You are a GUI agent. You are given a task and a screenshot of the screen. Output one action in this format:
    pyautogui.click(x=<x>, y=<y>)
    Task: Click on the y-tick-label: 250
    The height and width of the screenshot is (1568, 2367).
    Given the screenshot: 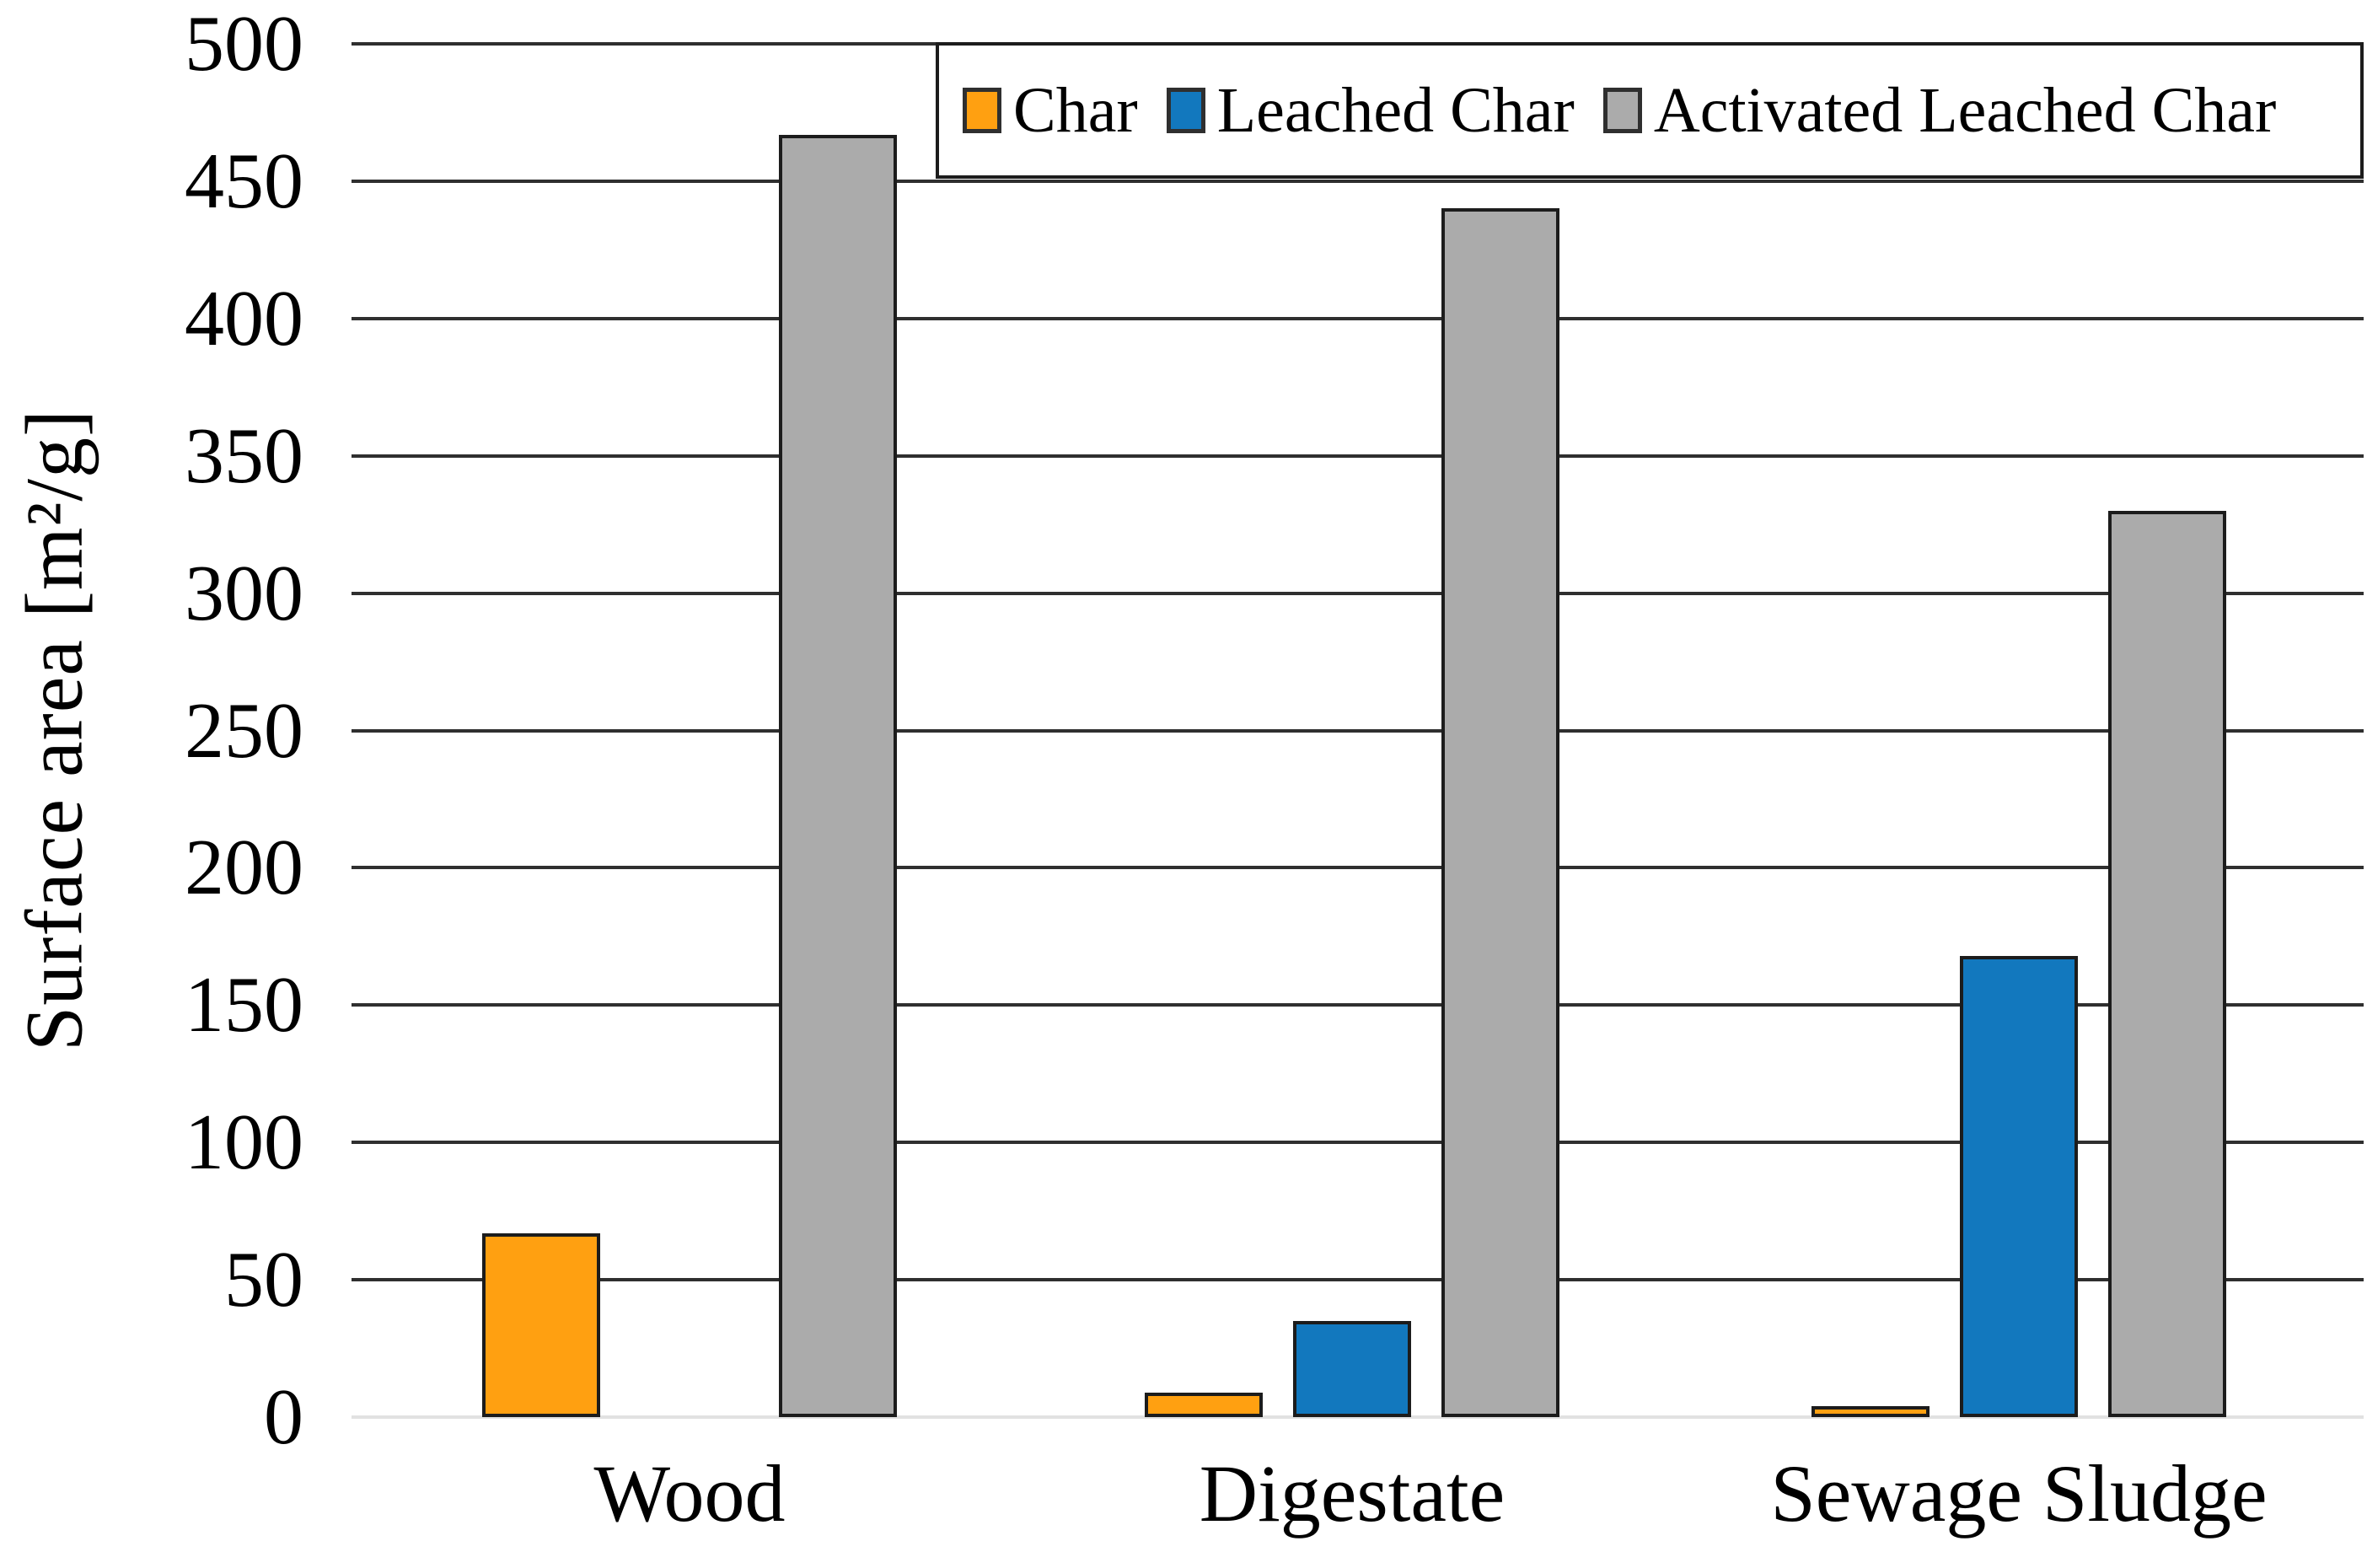 What is the action you would take?
    pyautogui.click(x=244, y=731)
    